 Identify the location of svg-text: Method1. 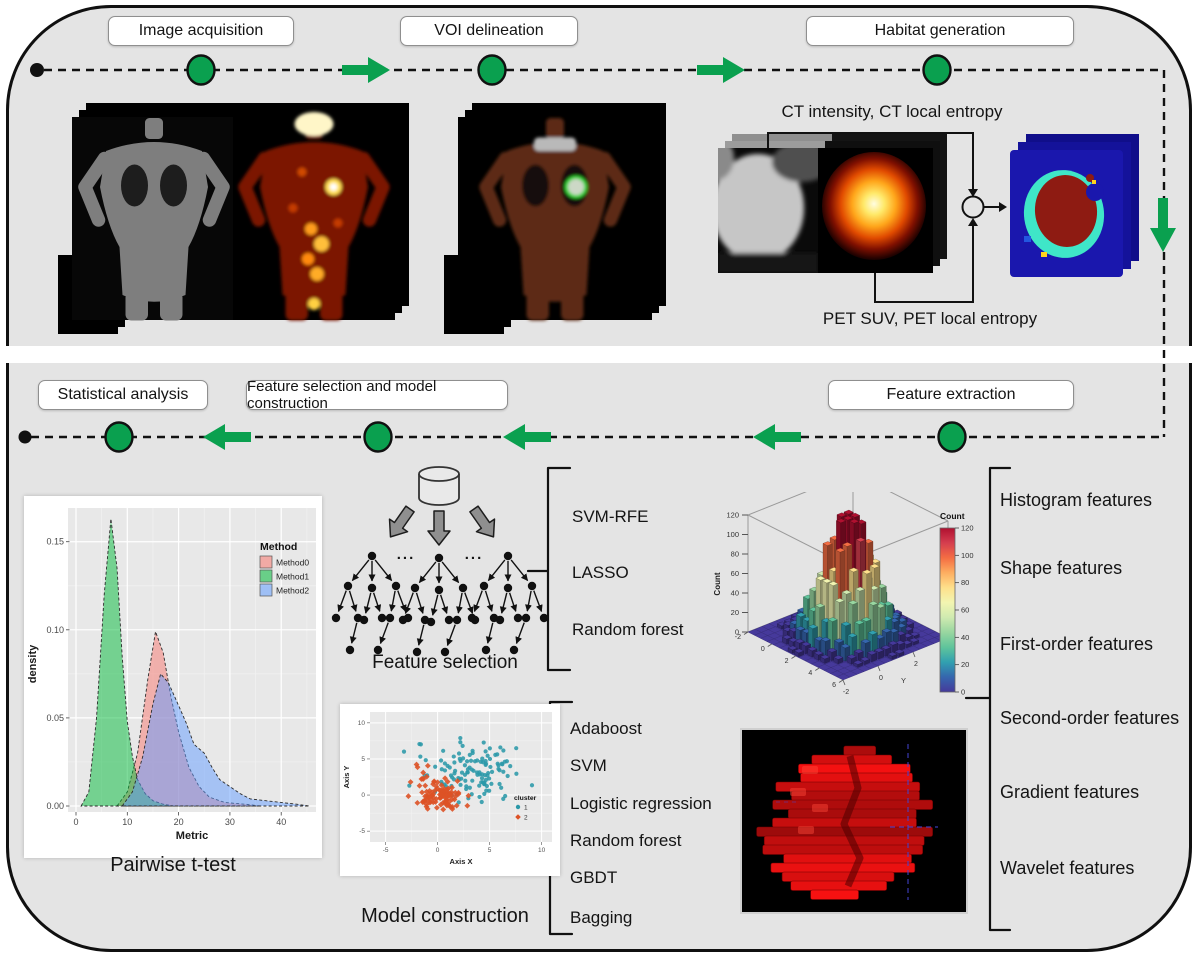
(292, 577).